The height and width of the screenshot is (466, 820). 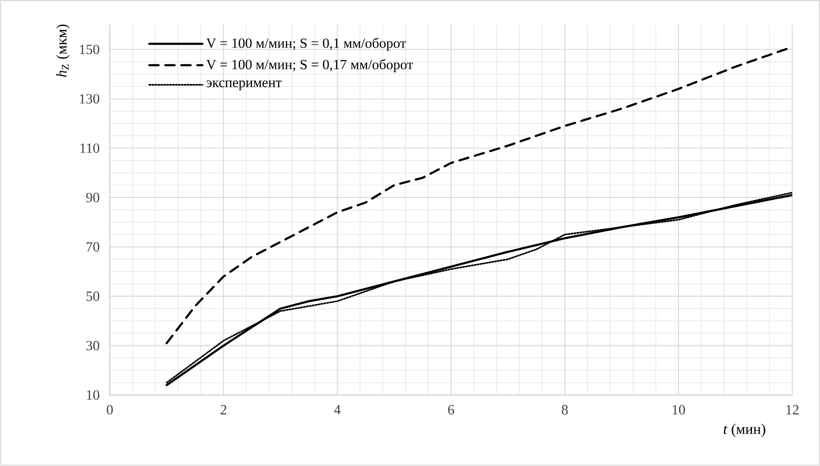 I want to click on y-tick-label: 110, so click(x=90, y=149).